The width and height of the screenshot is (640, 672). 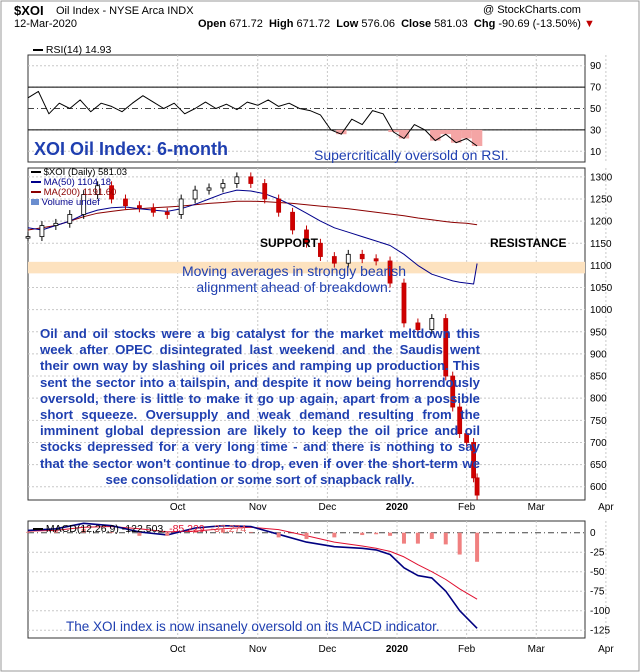 What do you see at coordinates (29, 10) in the screenshot?
I see `chart-symbol: $XOI` at bounding box center [29, 10].